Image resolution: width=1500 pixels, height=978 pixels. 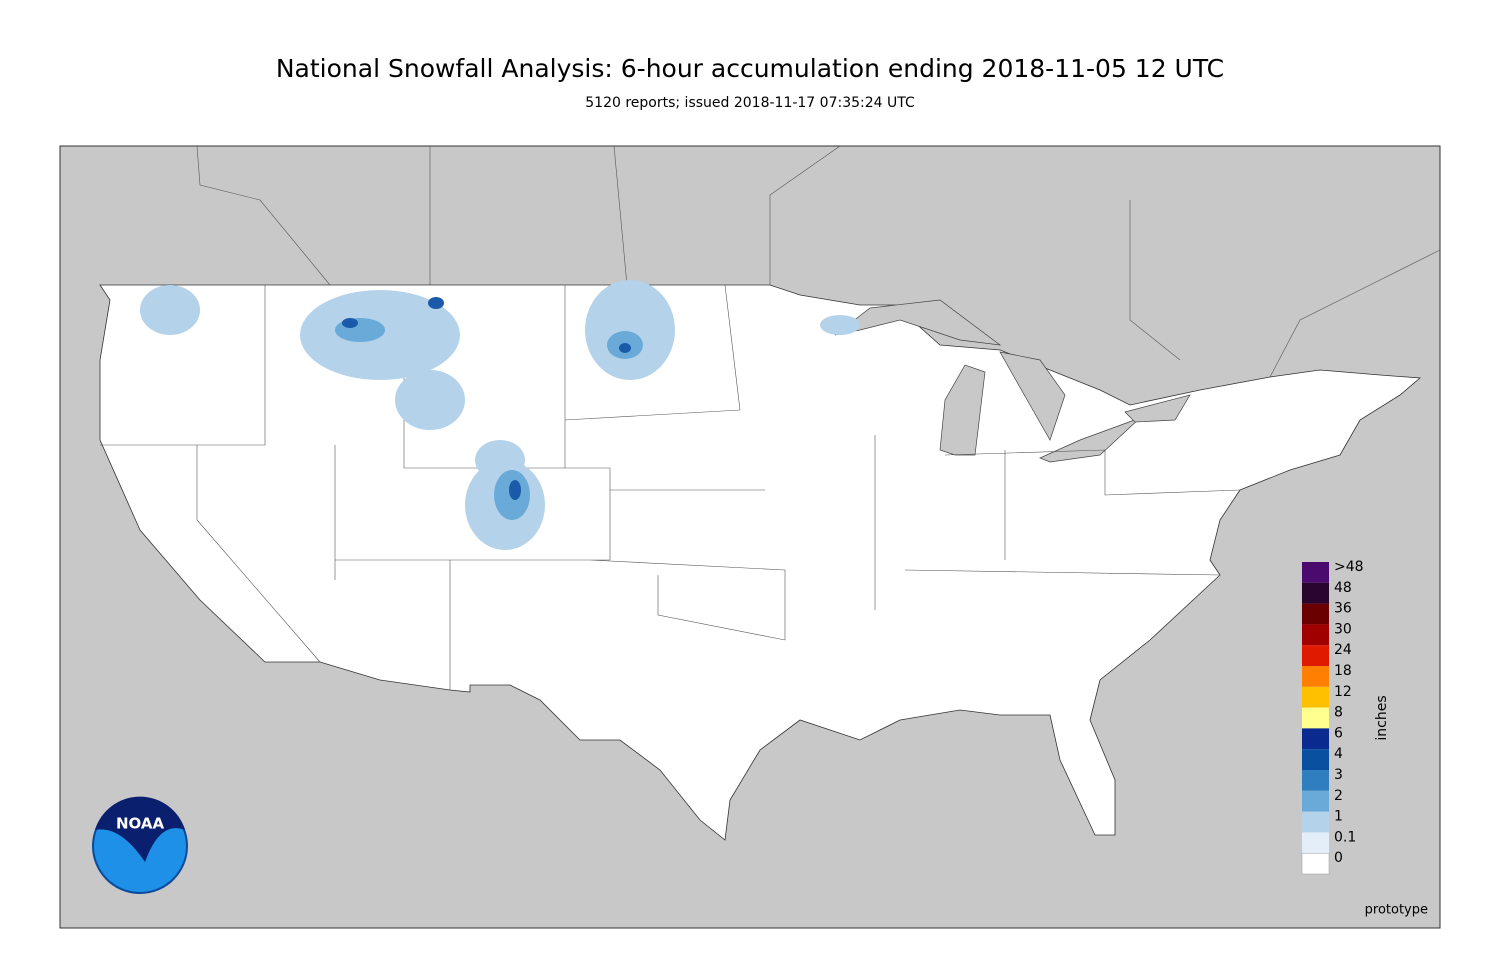 What do you see at coordinates (1396, 910) in the screenshot?
I see `prototype-note: prototype` at bounding box center [1396, 910].